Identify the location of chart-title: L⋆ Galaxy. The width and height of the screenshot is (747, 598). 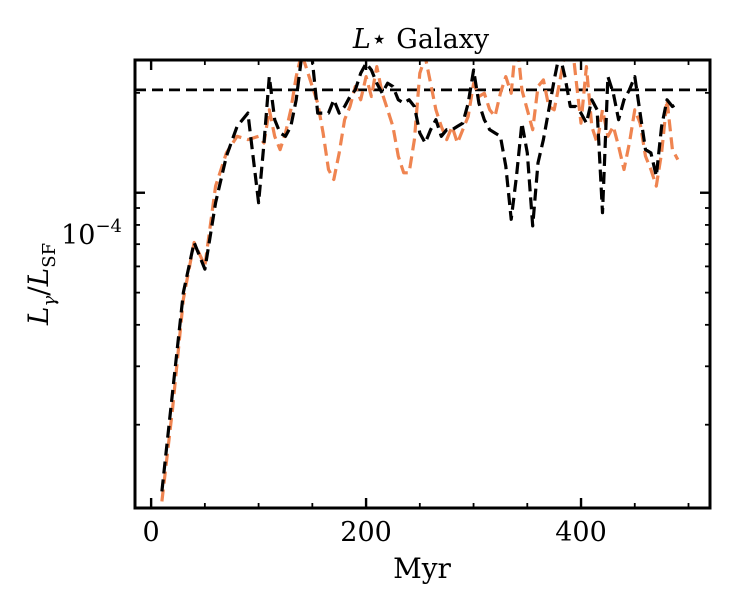
(421, 39).